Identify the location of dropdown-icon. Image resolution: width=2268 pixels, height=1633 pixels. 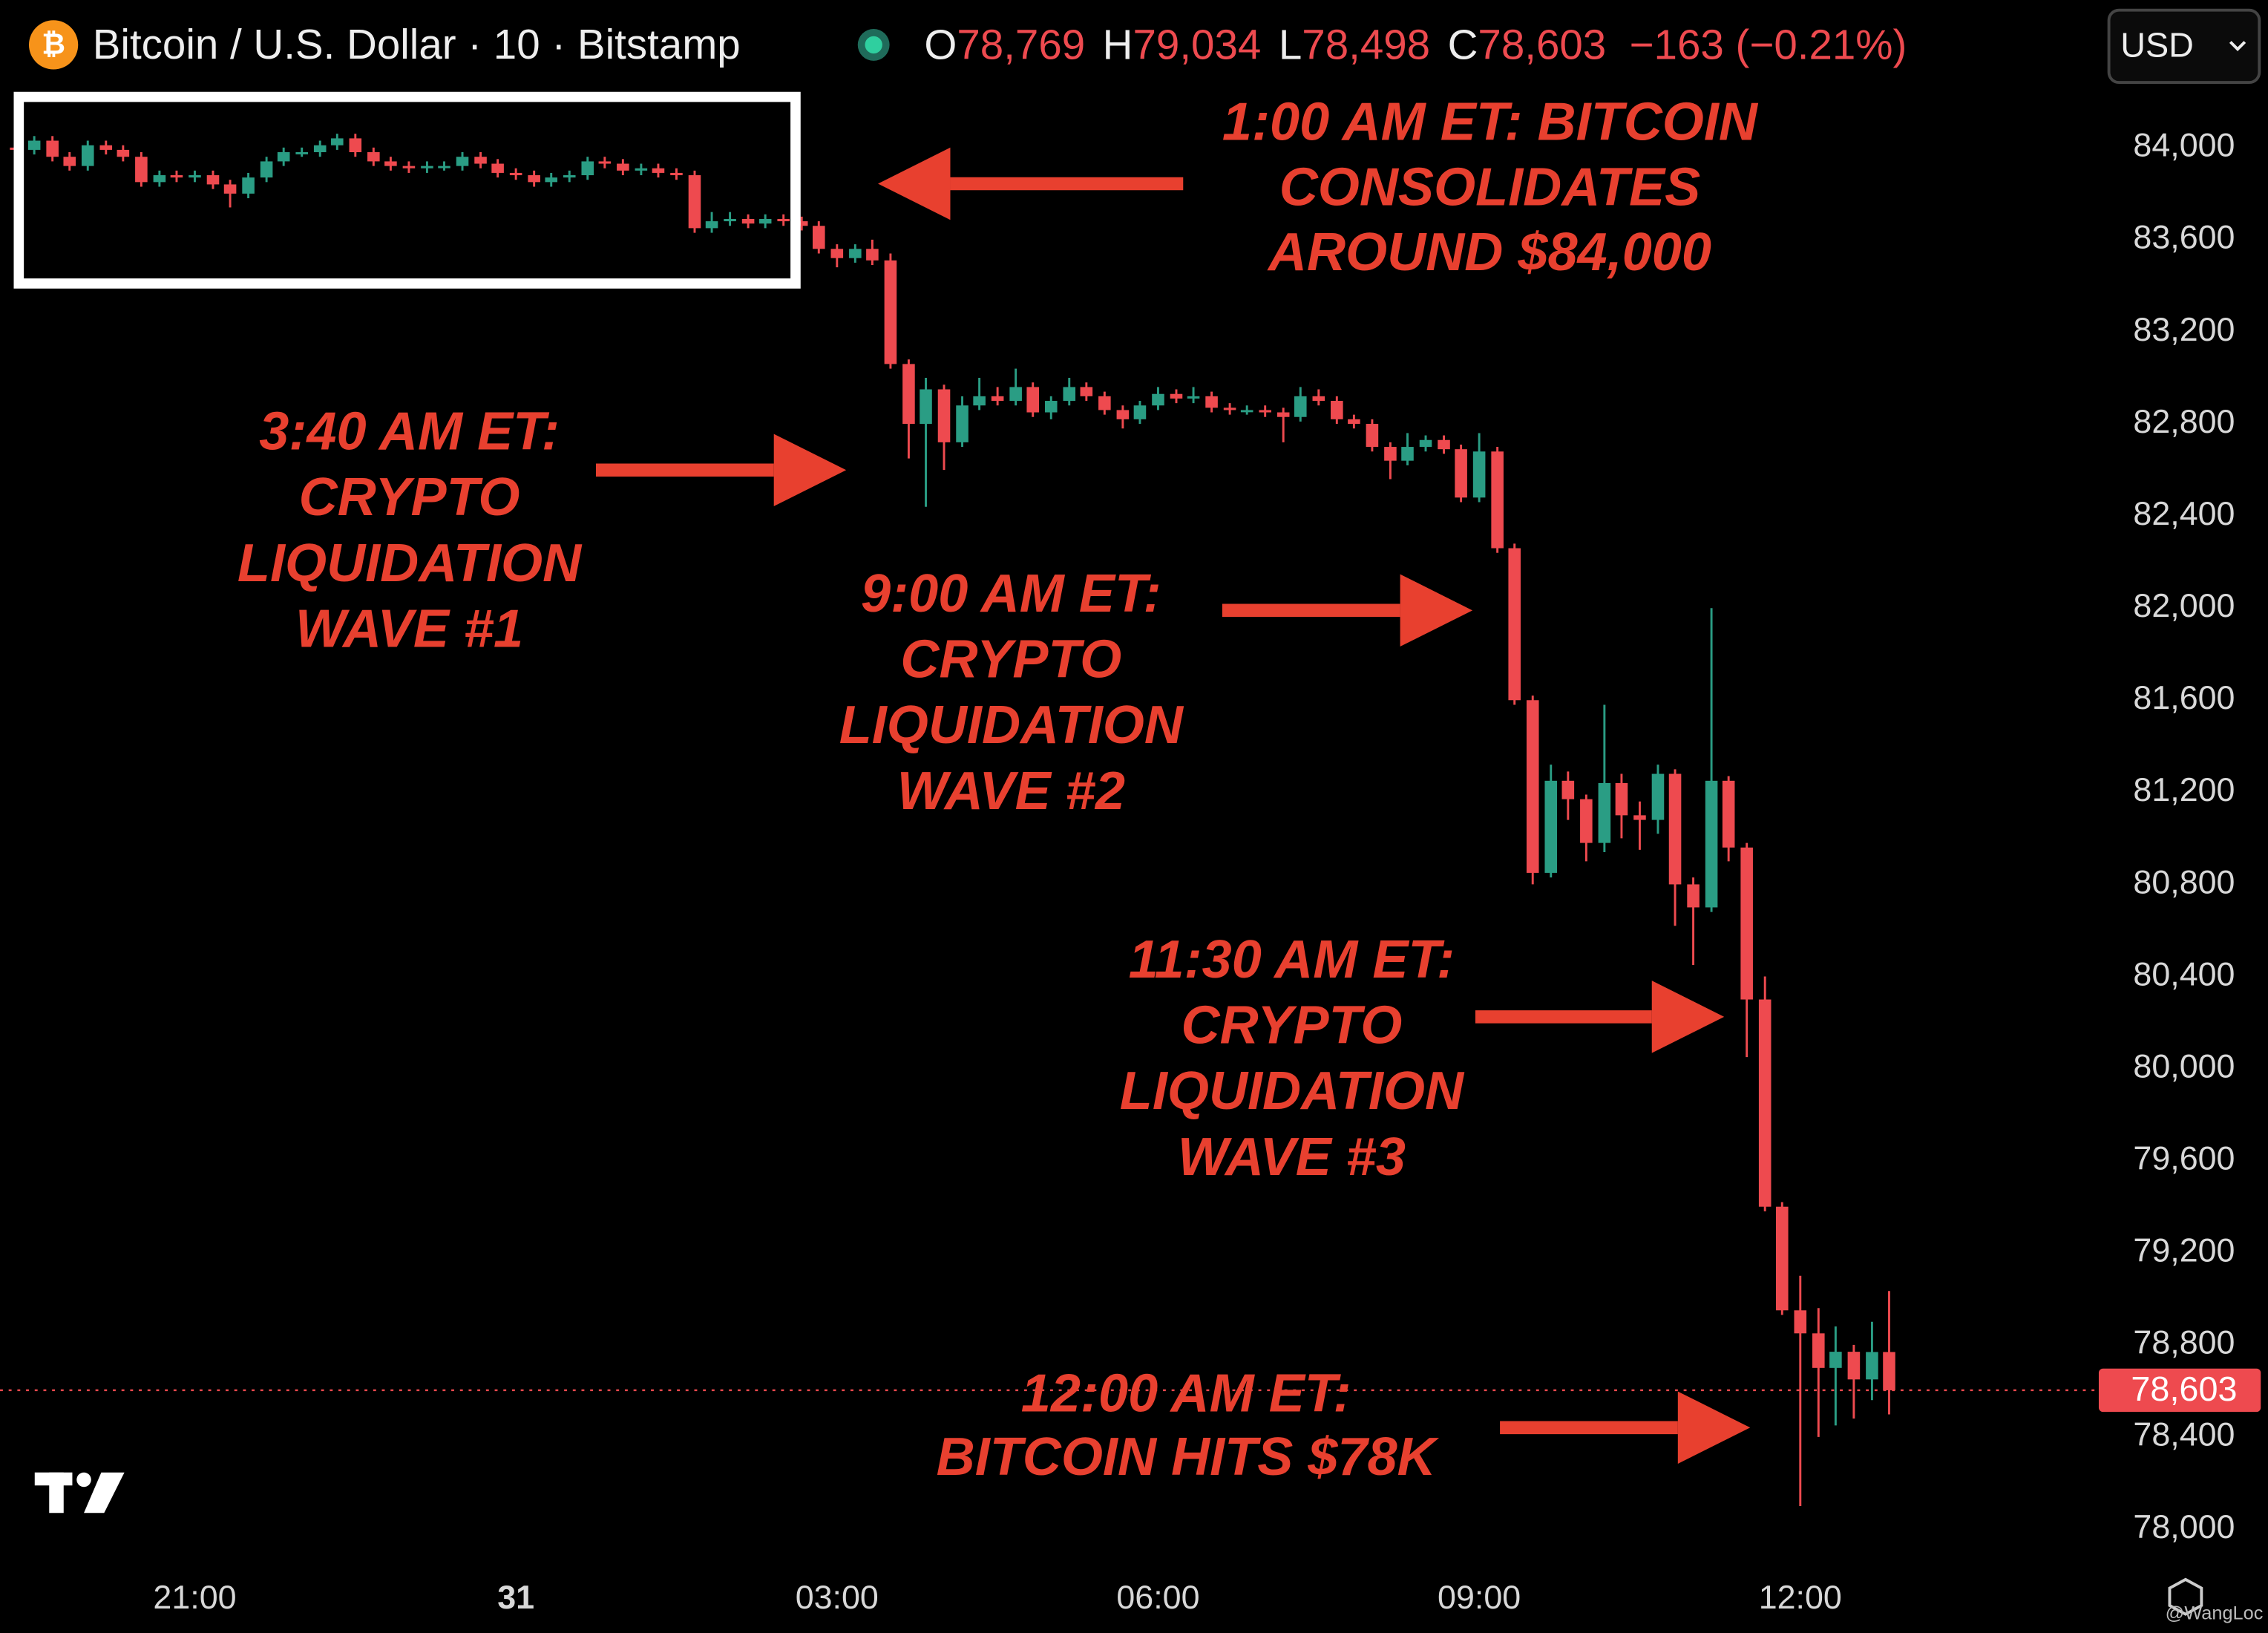
(2237, 47).